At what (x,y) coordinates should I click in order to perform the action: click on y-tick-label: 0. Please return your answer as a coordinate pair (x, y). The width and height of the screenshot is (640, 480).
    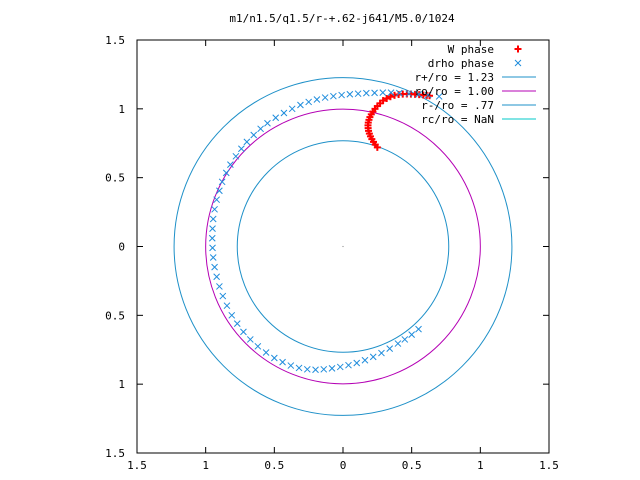
    Looking at the image, I should click on (121, 247).